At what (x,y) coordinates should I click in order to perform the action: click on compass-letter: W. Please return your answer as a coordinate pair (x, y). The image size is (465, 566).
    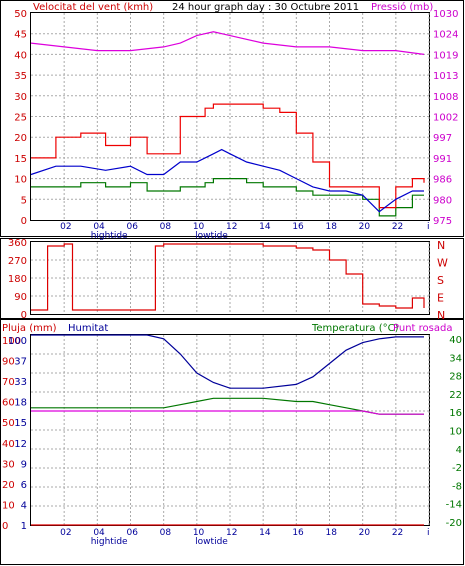
    Looking at the image, I should click on (442, 263).